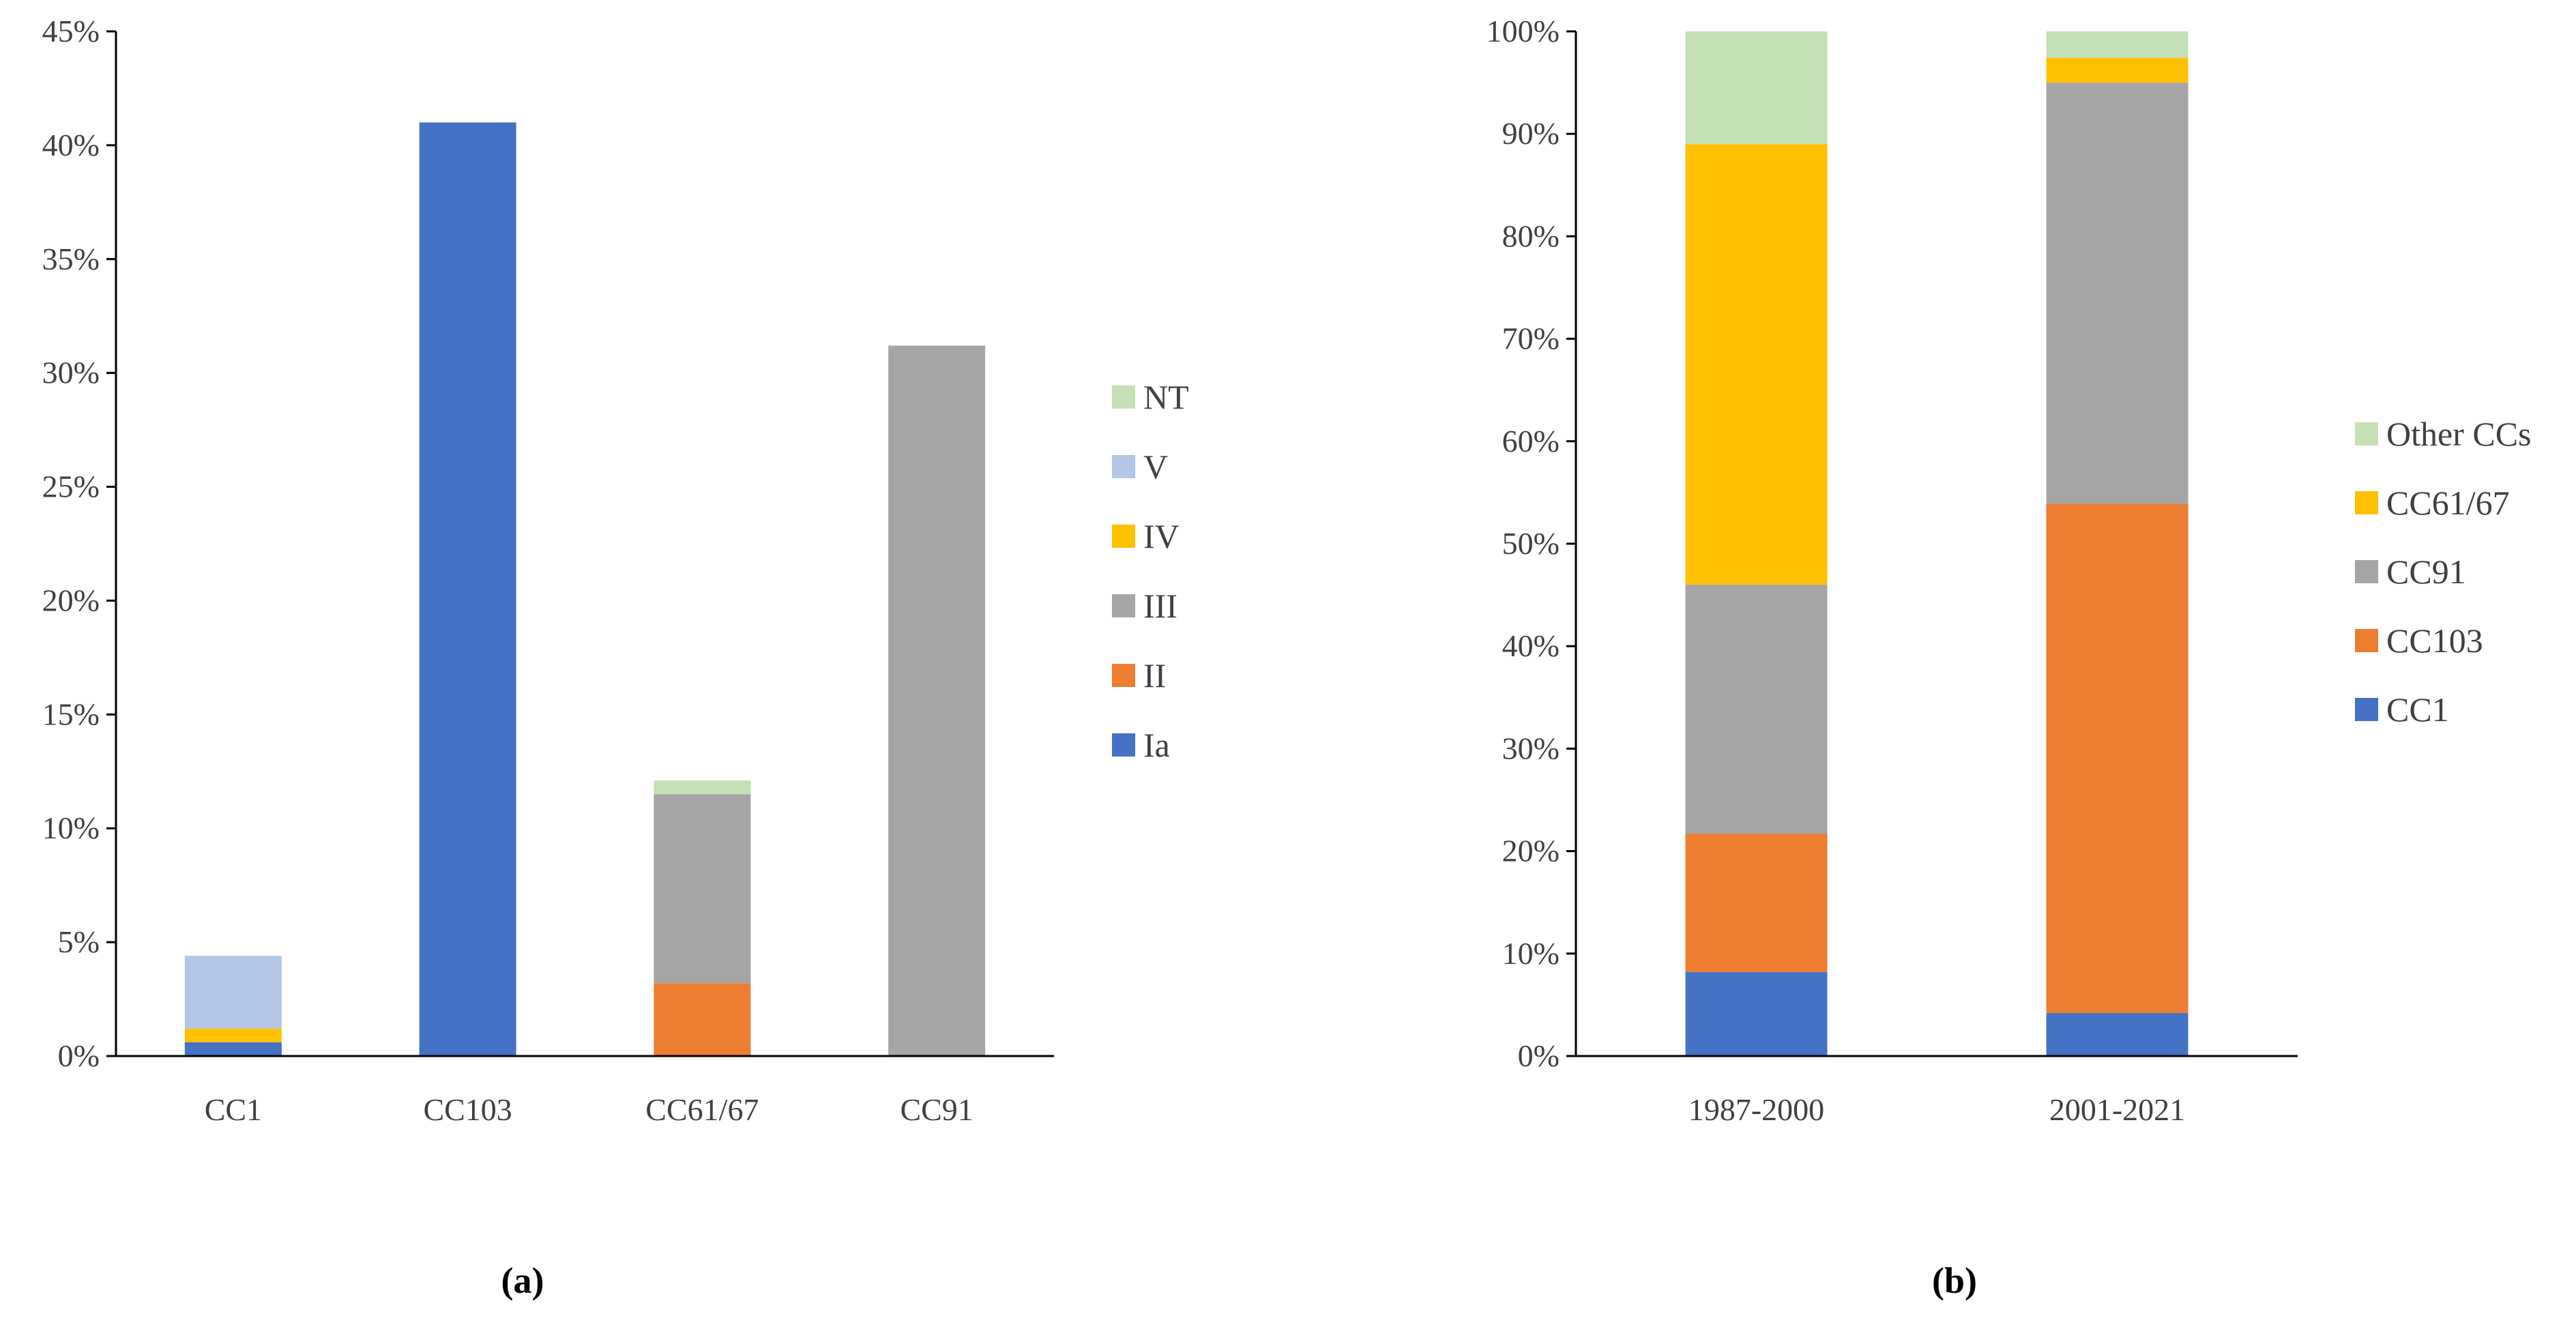 This screenshot has width=2576, height=1318. Describe the element at coordinates (702, 889) in the screenshot. I see `bar-cc61-67-iii` at that location.